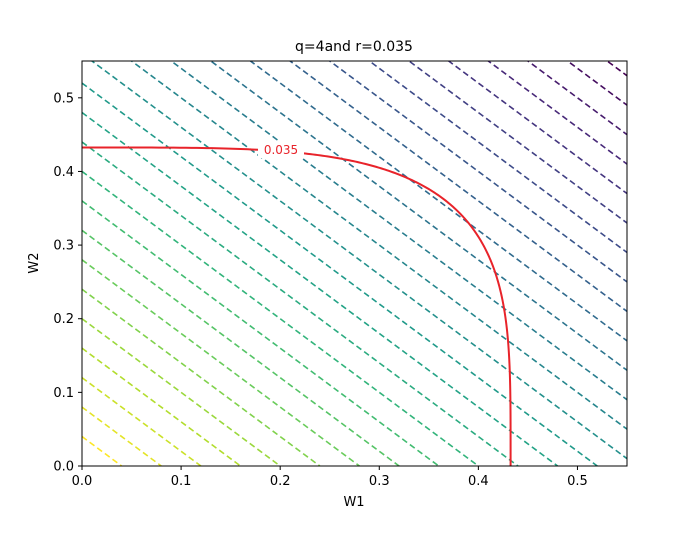 The width and height of the screenshot is (680, 537). What do you see at coordinates (63, 98) in the screenshot?
I see `y-tick-label: 0.5` at bounding box center [63, 98].